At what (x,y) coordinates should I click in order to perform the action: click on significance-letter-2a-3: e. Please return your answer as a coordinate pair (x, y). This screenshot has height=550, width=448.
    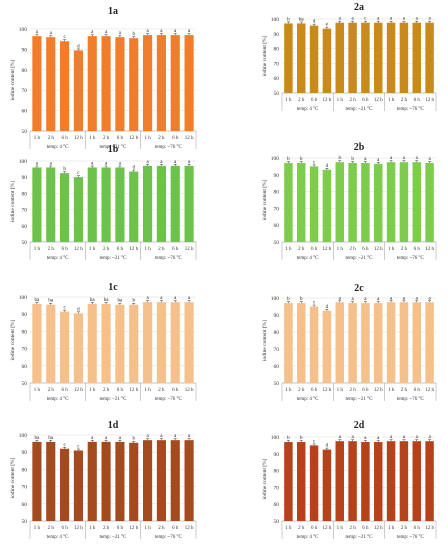
    Looking at the image, I should click on (327, 25).